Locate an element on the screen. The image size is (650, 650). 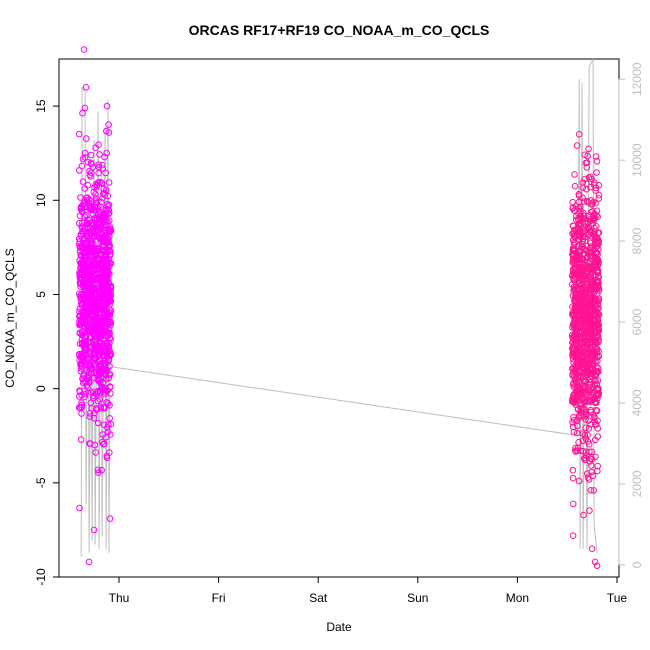
y-tick-label: 10 is located at coordinates (41, 200).